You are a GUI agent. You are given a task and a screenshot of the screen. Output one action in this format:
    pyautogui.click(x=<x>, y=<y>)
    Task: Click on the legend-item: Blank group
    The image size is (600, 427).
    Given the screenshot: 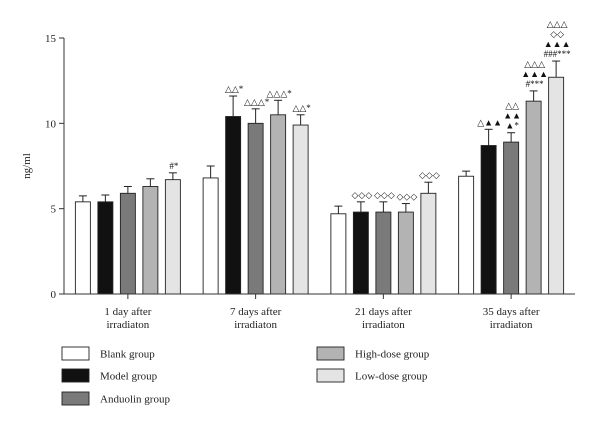 What is the action you would take?
    pyautogui.click(x=108, y=353)
    